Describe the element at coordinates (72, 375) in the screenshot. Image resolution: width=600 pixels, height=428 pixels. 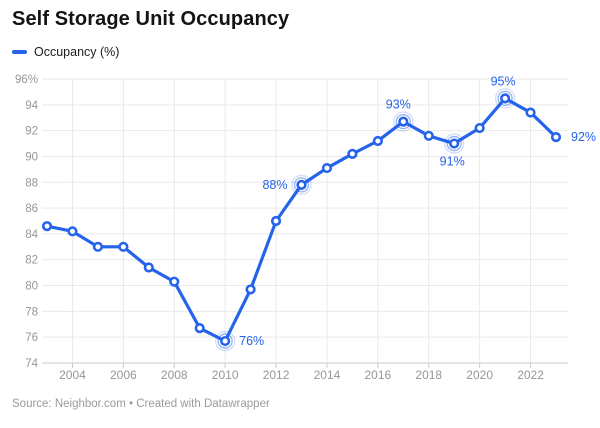
I see `svg-text: 2004` at that location.